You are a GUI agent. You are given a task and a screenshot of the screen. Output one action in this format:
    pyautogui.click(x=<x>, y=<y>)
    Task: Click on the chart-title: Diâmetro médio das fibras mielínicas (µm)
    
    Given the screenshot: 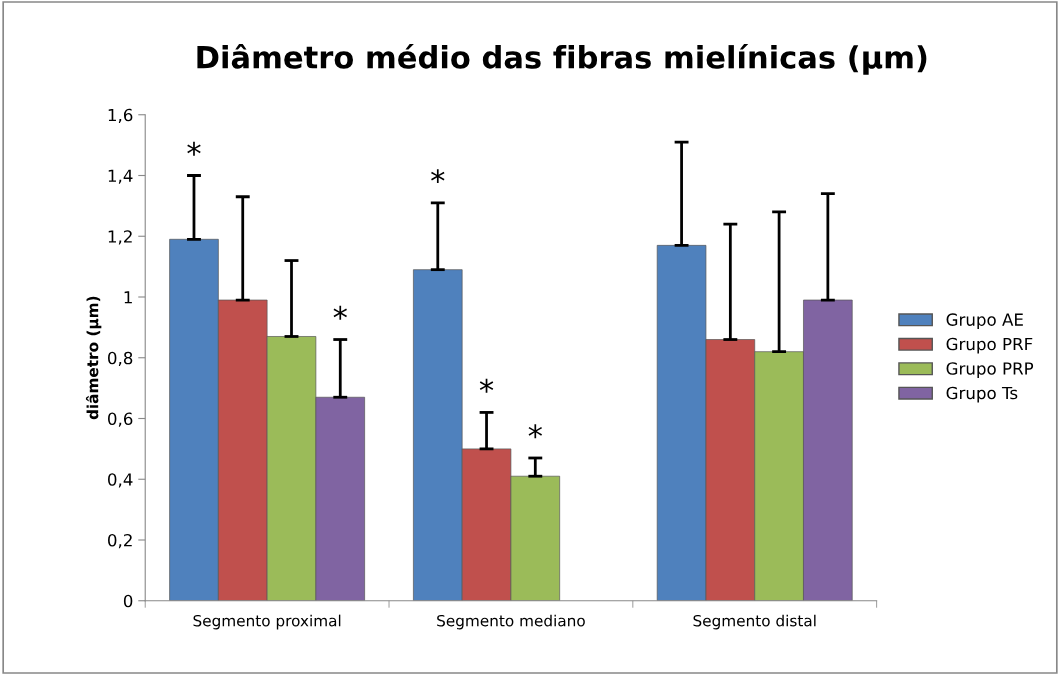 What is the action you would take?
    pyautogui.click(x=562, y=59)
    